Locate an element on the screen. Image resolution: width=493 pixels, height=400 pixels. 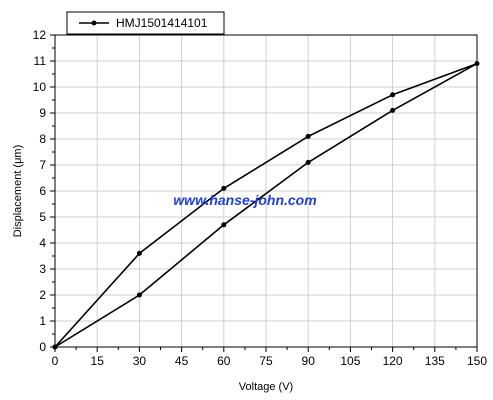
legend-box is located at coordinates (145, 23).